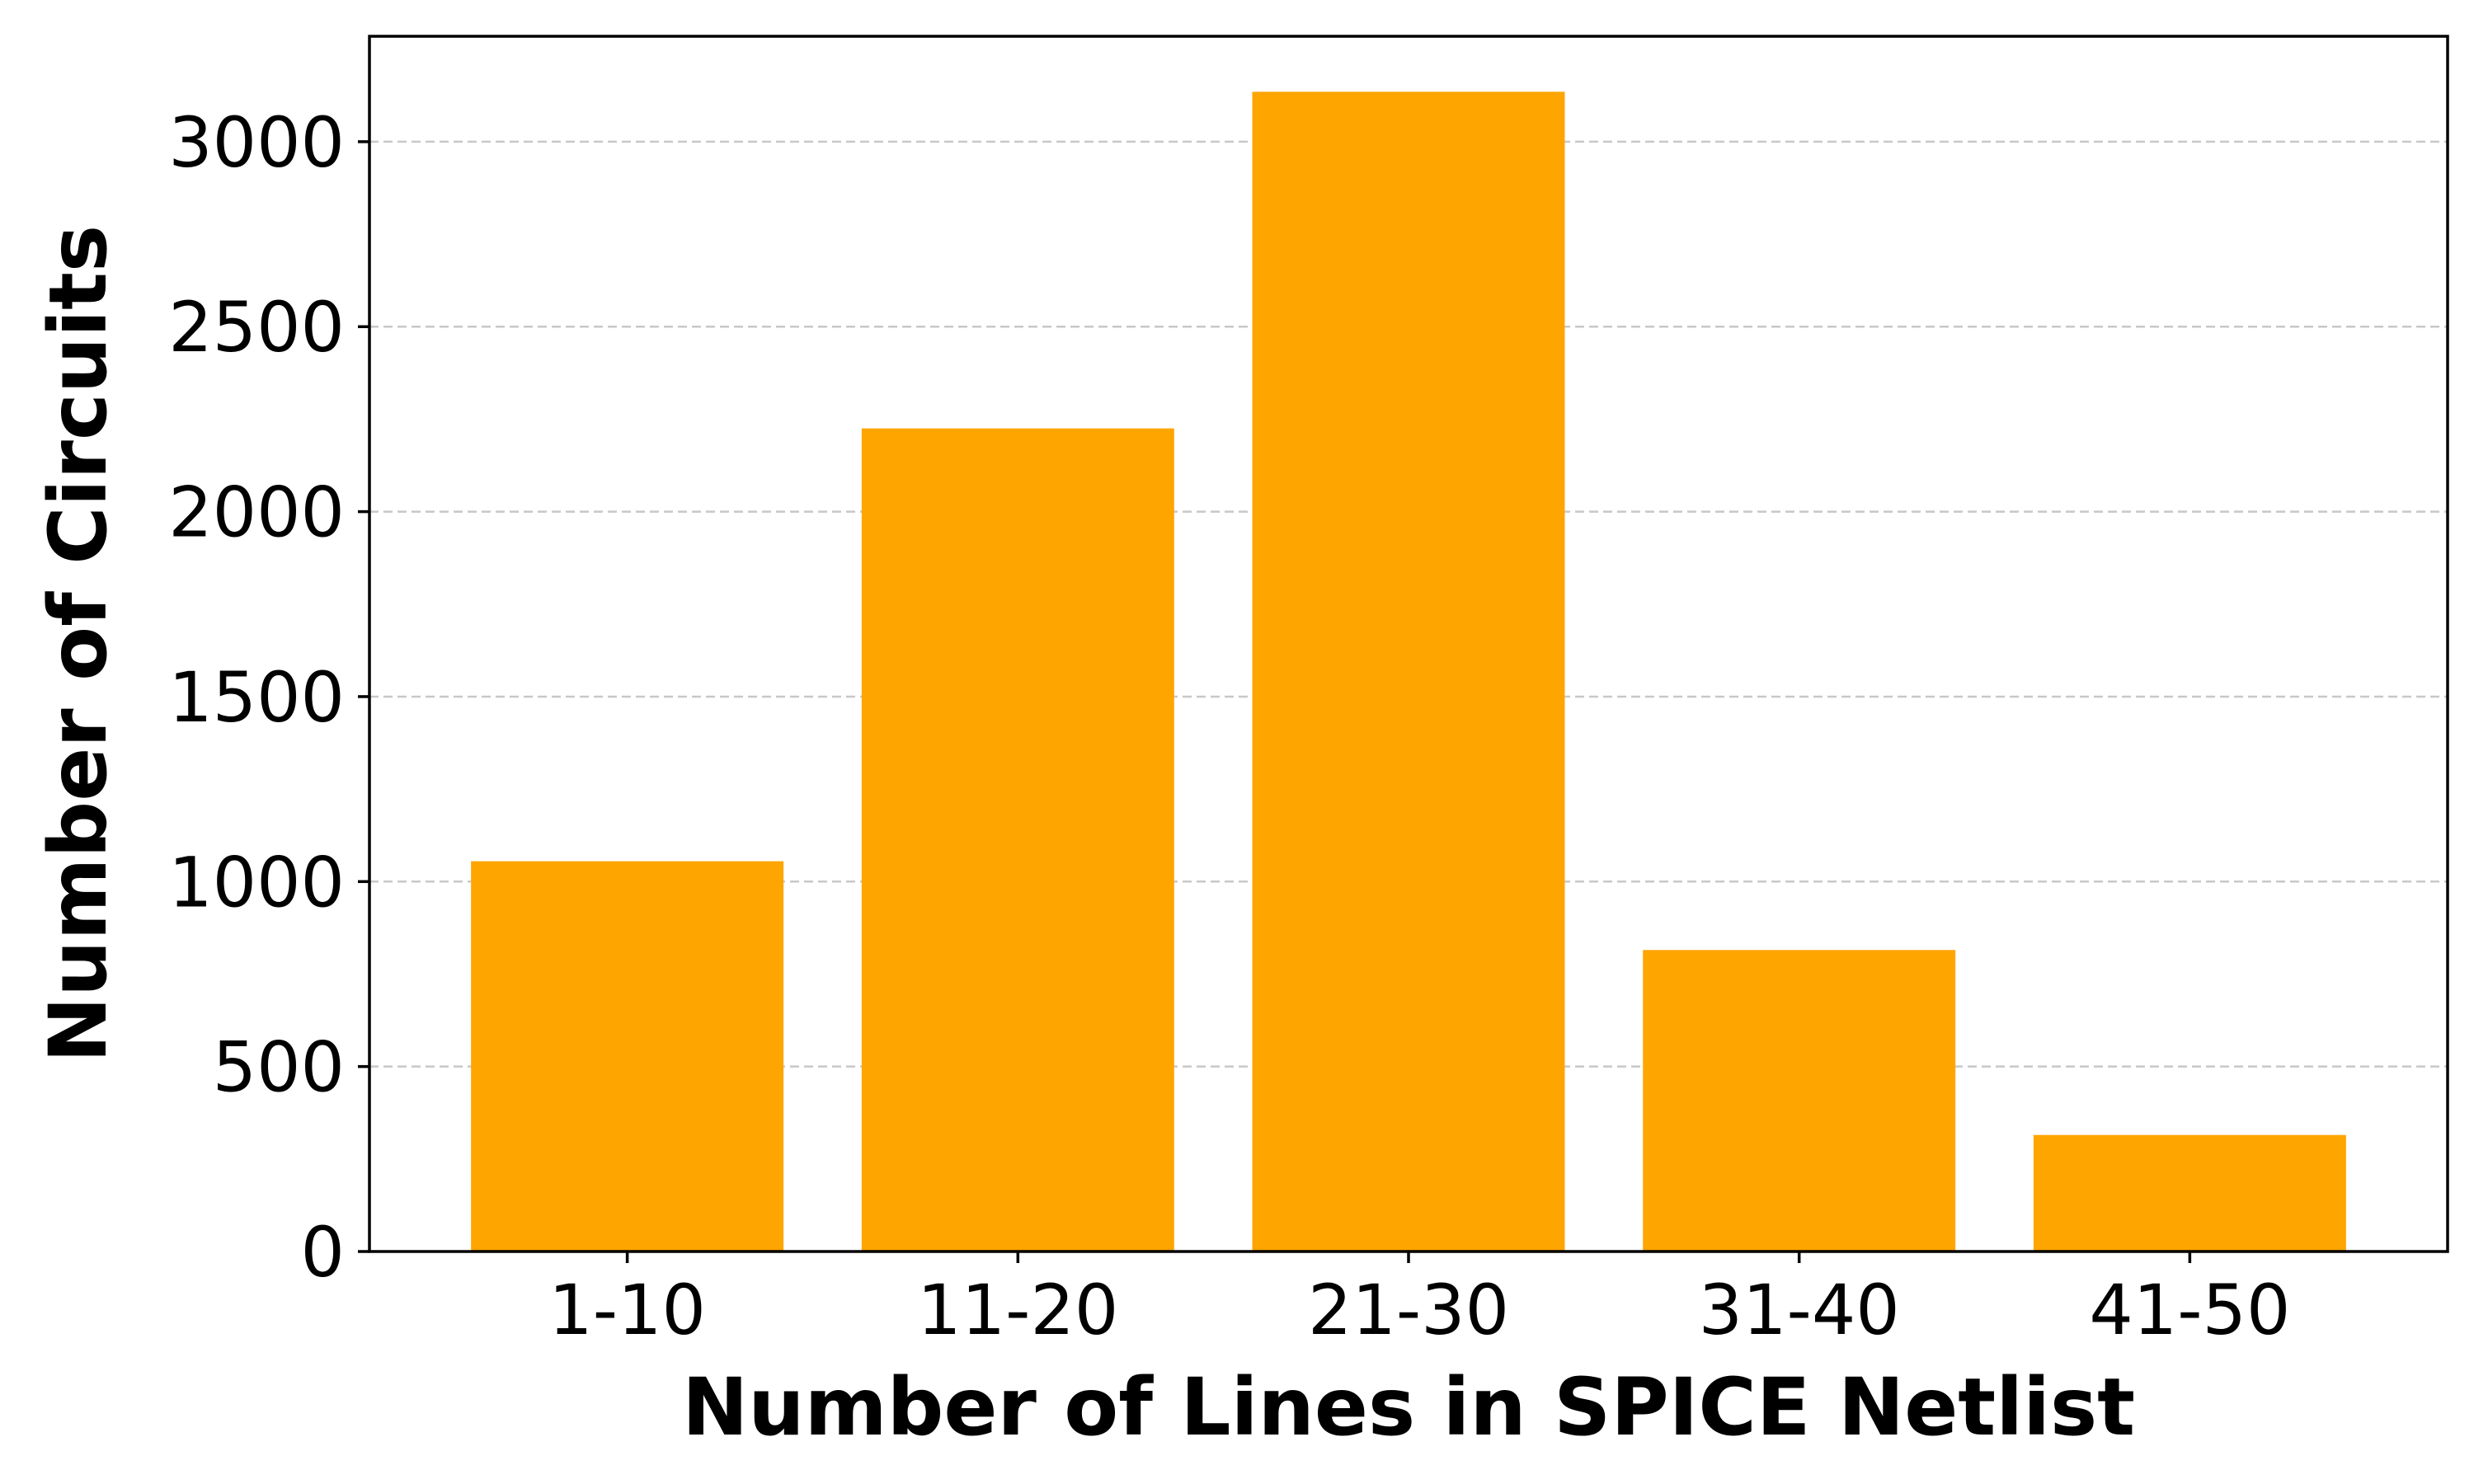 The image size is (2474, 1484). Describe the element at coordinates (256, 512) in the screenshot. I see `y-tick-label: 2000` at that location.